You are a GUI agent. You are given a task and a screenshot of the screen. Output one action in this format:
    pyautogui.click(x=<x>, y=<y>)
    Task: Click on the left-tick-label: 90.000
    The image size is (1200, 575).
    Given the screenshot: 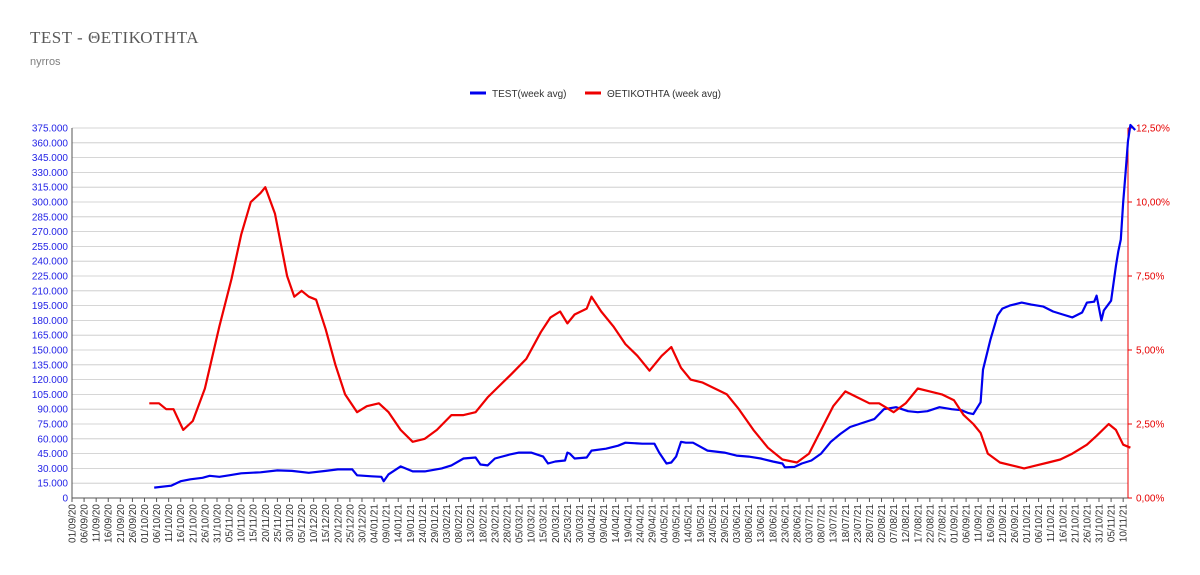 What is the action you would take?
    pyautogui.click(x=52, y=410)
    